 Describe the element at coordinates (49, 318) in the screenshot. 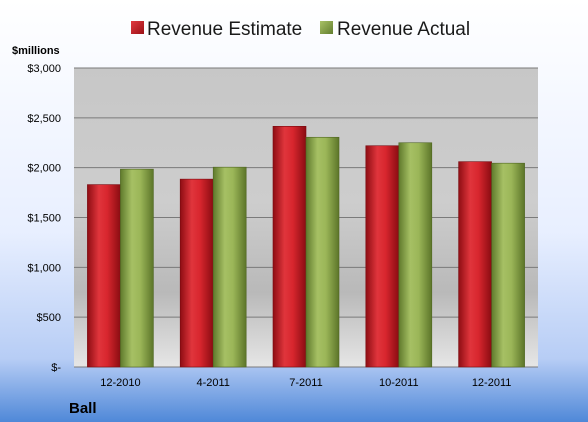

I see `y-tick-label: $500` at that location.